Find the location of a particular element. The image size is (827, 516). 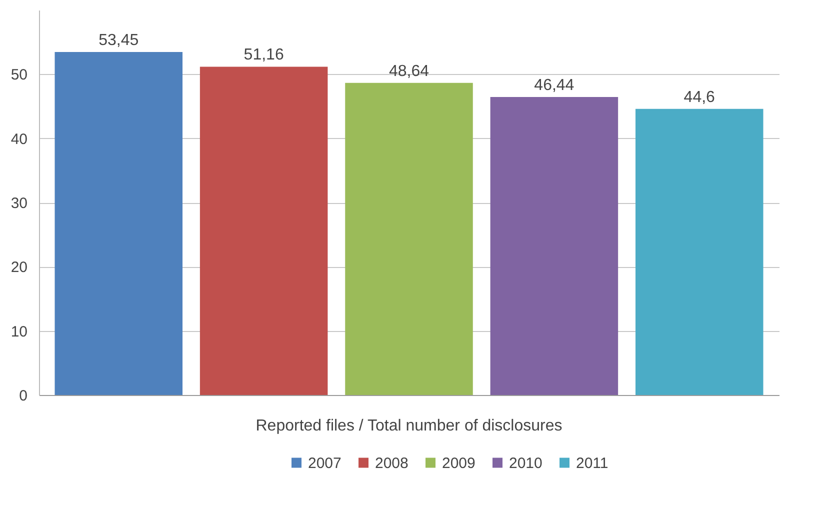

legend-label: 2007 is located at coordinates (325, 463).